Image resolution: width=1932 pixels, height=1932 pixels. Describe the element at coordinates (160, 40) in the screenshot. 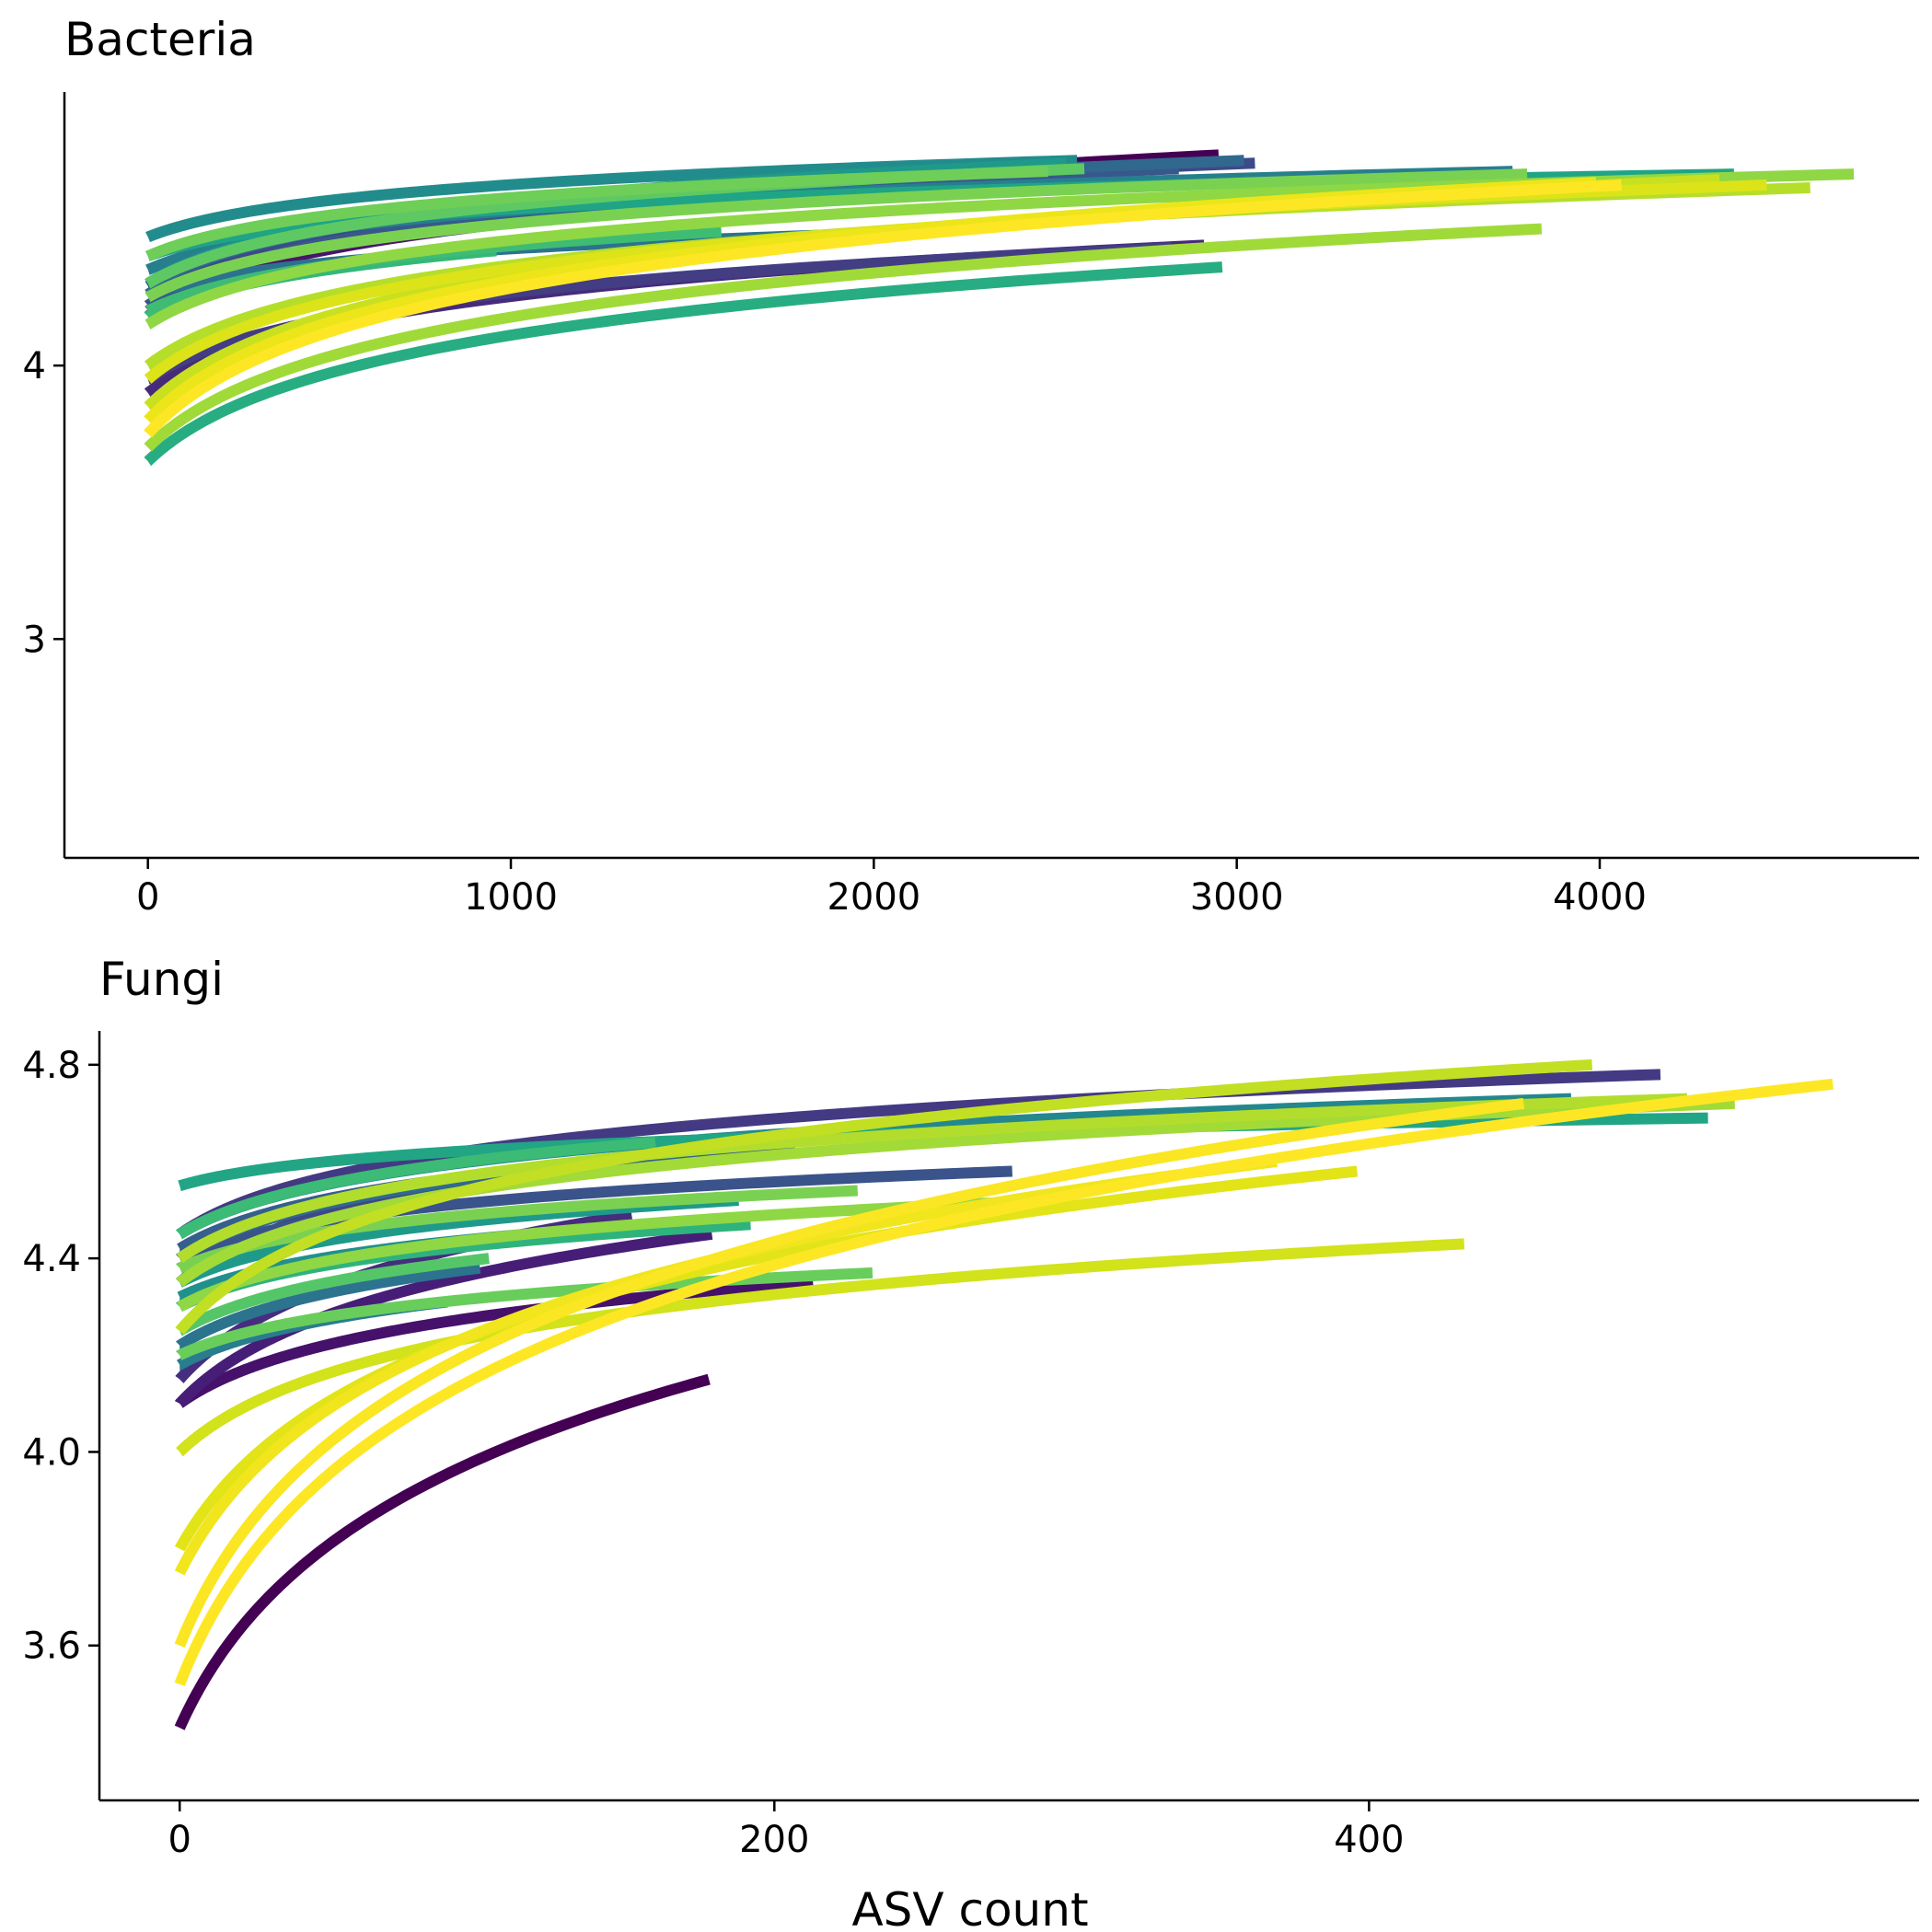

I see `bacteria-title: Bacteria` at that location.